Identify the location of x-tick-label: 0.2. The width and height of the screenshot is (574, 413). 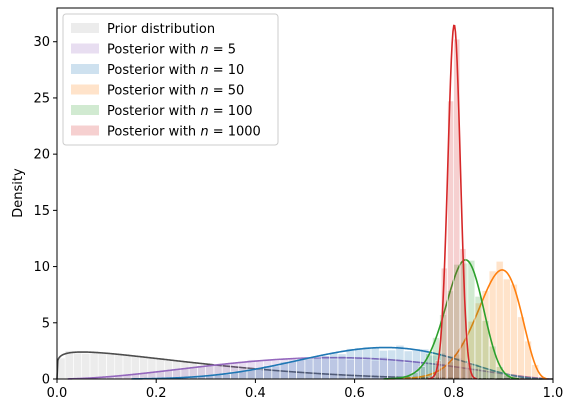
(156, 393).